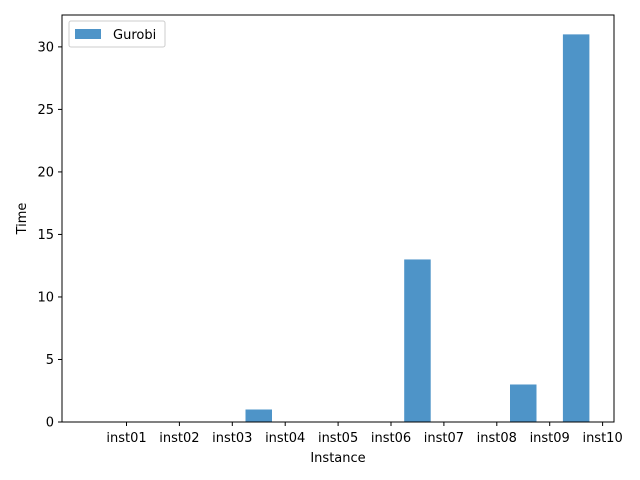  Describe the element at coordinates (45, 297) in the screenshot. I see `y-tick-label-10: 10` at that location.